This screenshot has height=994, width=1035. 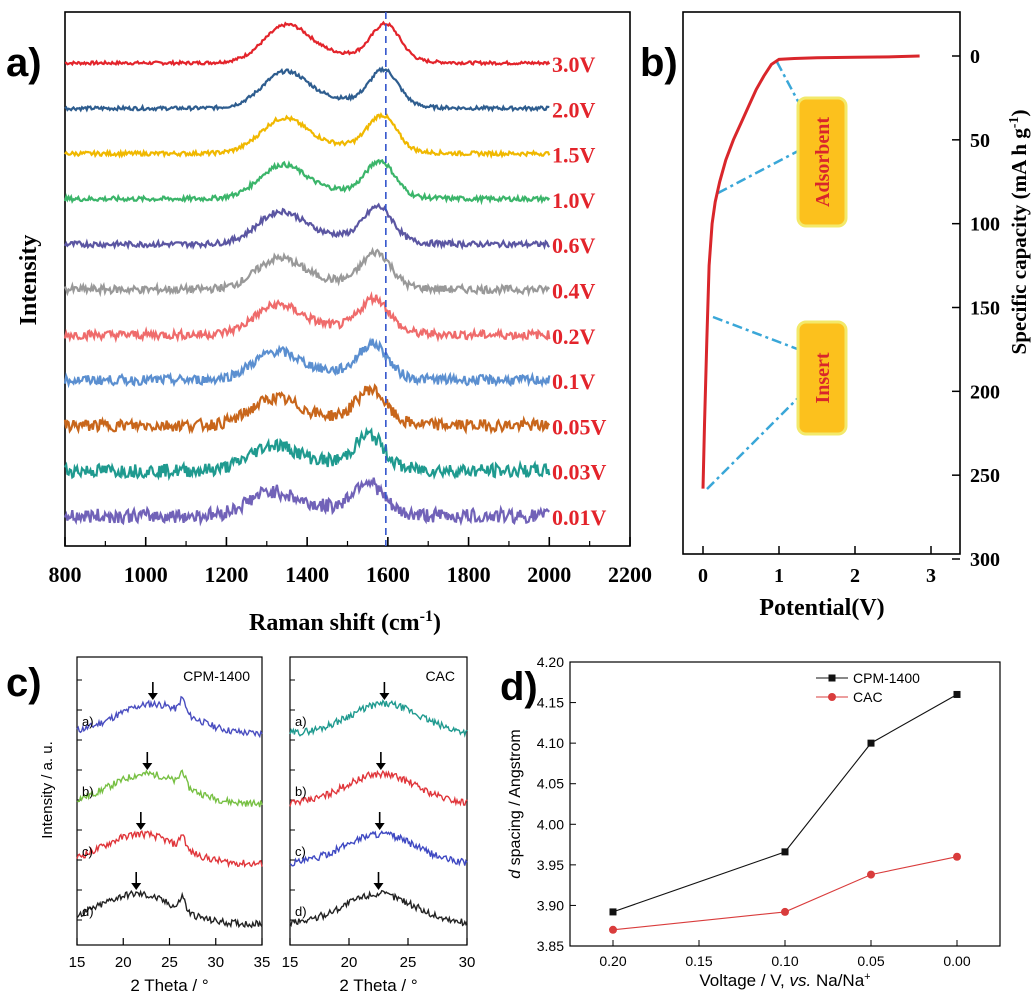 What do you see at coordinates (550, 946) in the screenshot?
I see `d-y-tick-label: 3.85` at bounding box center [550, 946].